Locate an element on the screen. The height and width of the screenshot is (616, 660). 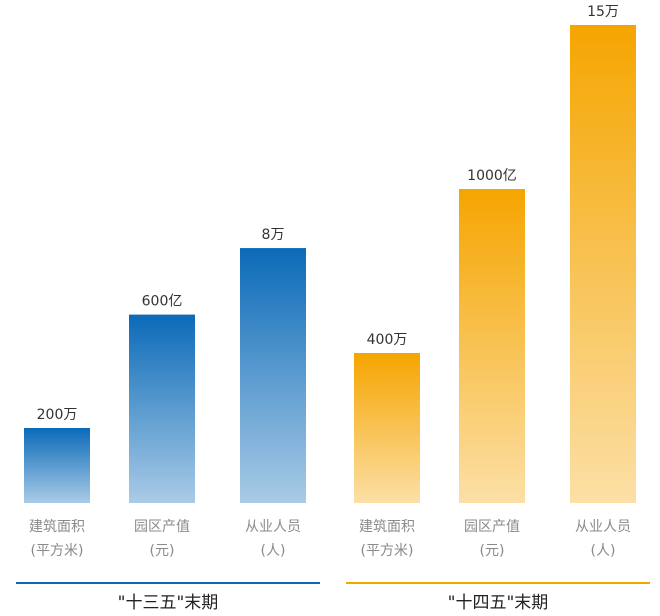
value-label: 8万 is located at coordinates (273, 235).